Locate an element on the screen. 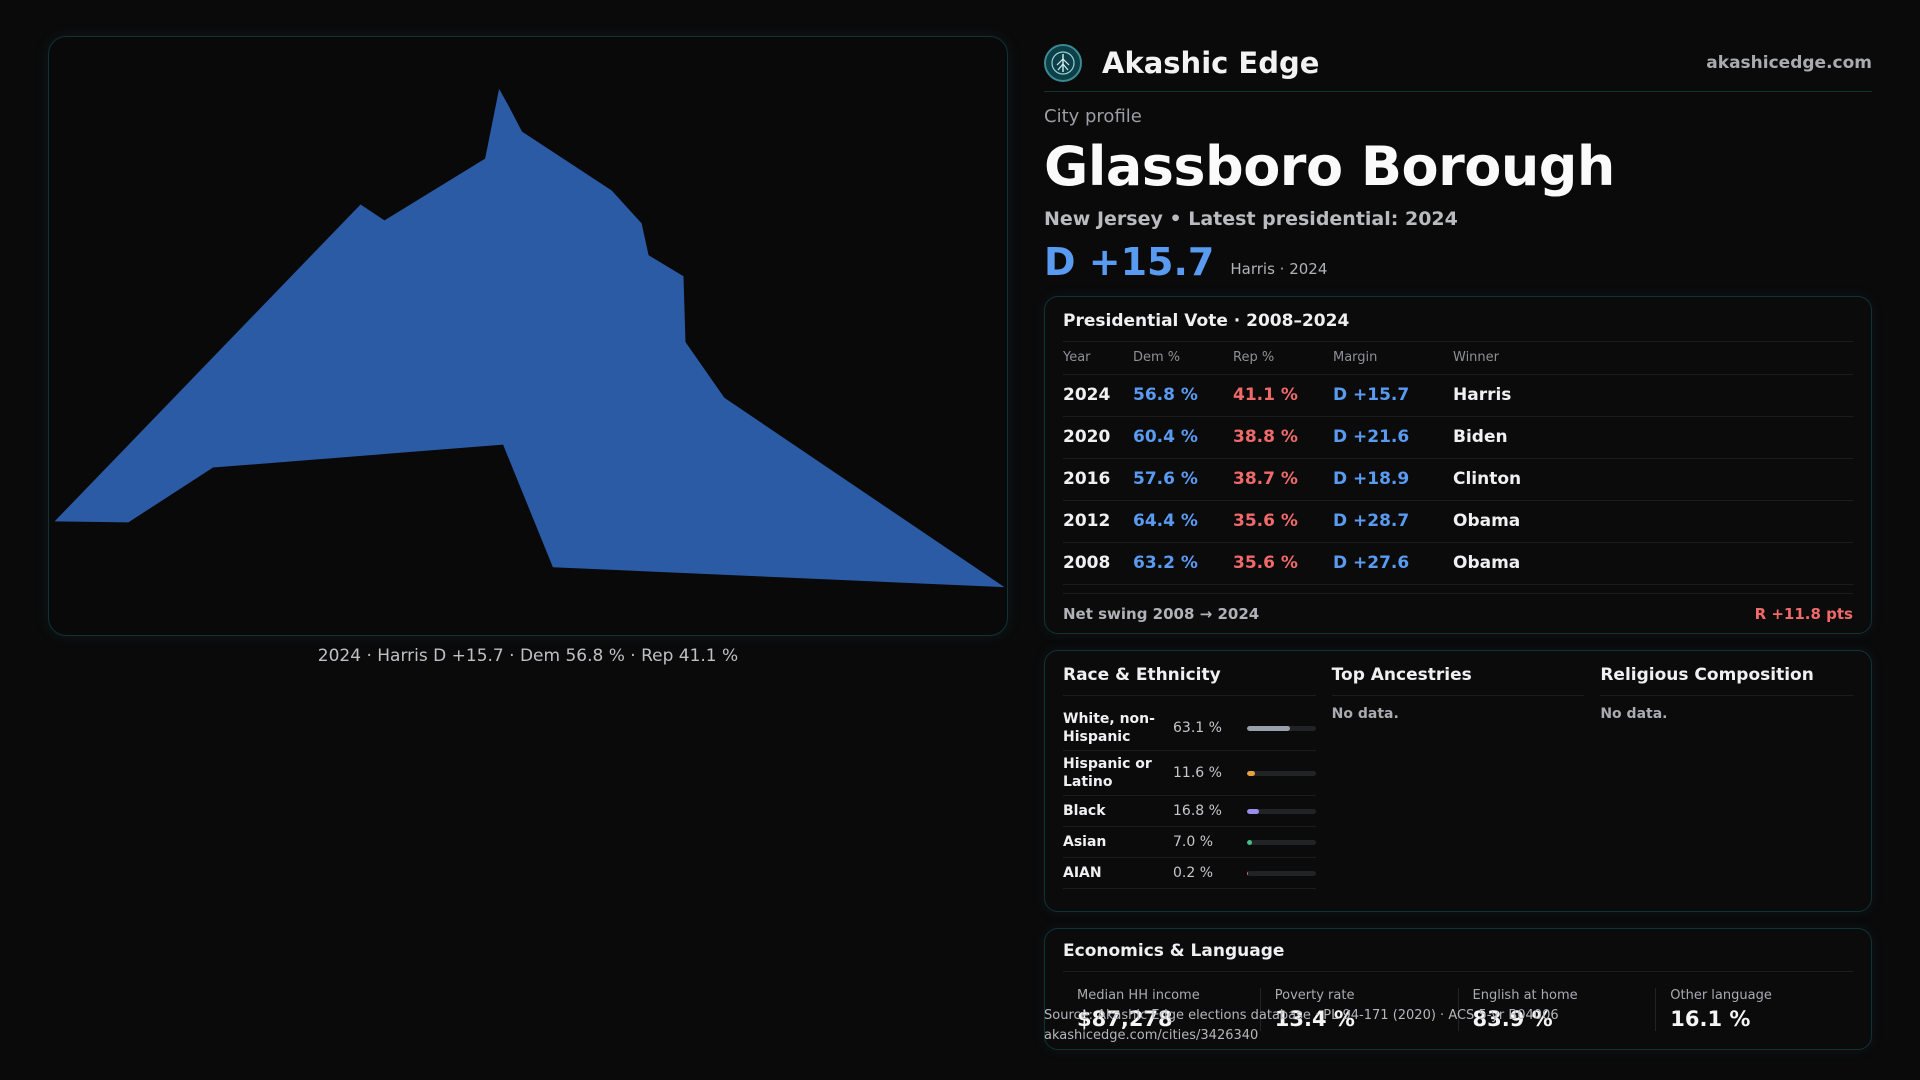 The height and width of the screenshot is (1080, 1920). cell-dem: 57.6 % is located at coordinates (1183, 479).